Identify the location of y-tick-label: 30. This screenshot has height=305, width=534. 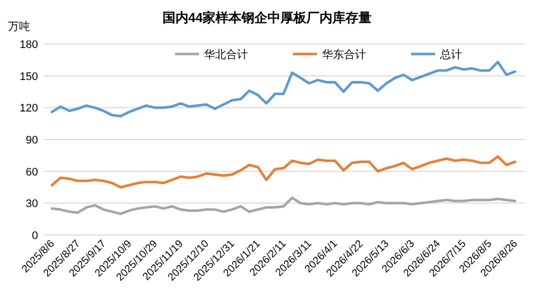
(32, 204).